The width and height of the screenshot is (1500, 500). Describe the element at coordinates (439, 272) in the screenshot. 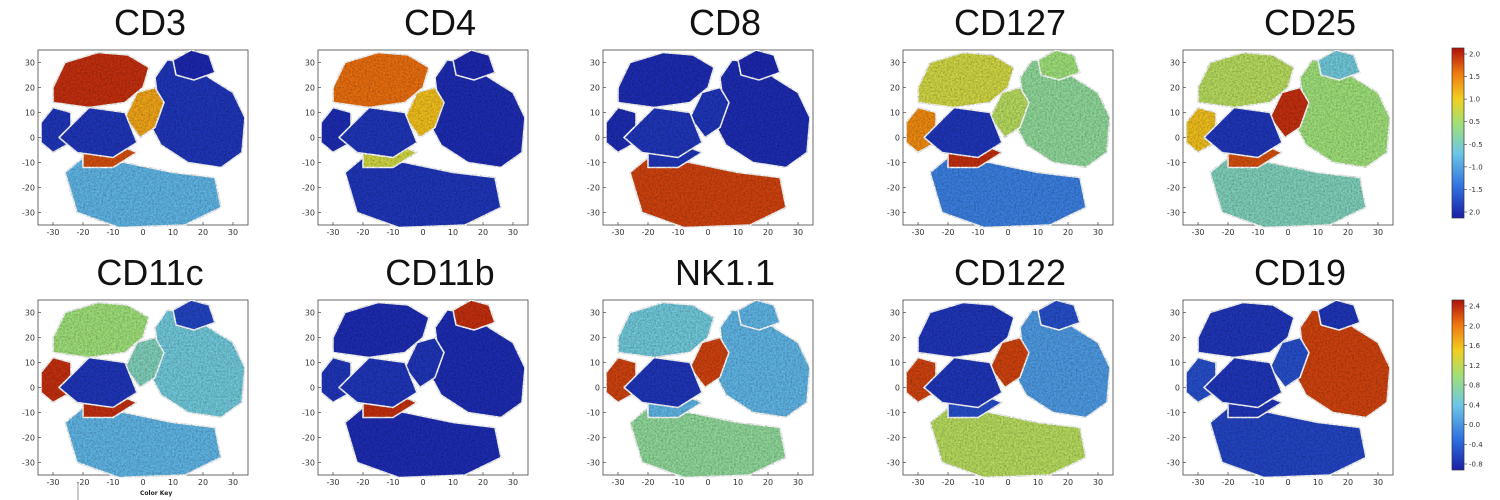

I see `panel-title: CD11b` at that location.